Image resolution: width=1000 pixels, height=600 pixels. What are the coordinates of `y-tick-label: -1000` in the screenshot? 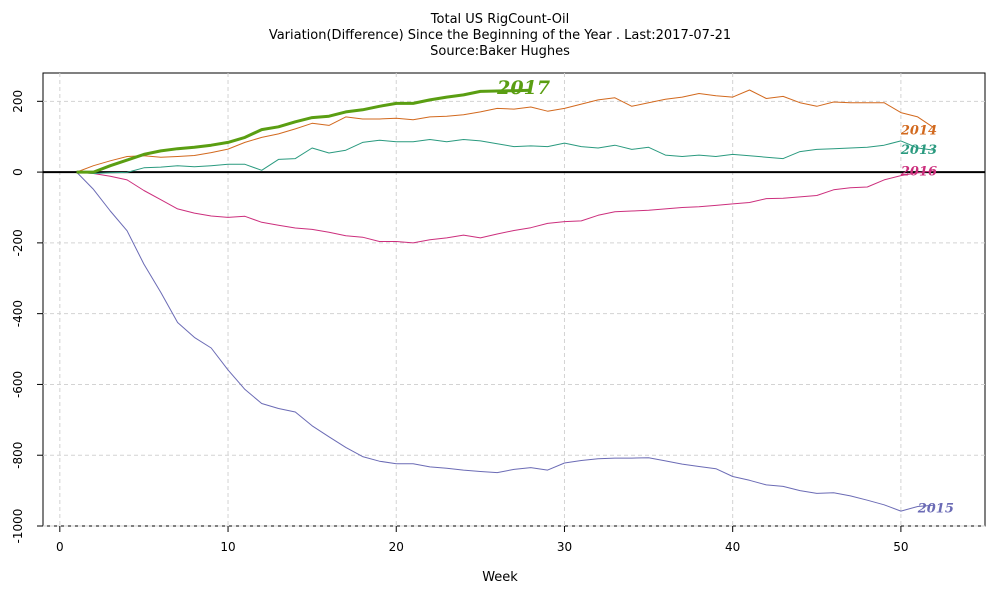 It's located at (18, 526).